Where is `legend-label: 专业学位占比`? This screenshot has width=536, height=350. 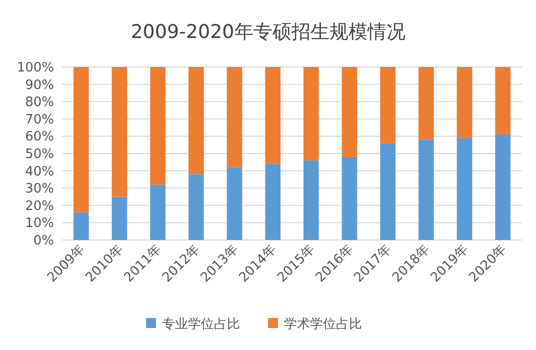
legend-label: 专业学位占比 is located at coordinates (201, 324).